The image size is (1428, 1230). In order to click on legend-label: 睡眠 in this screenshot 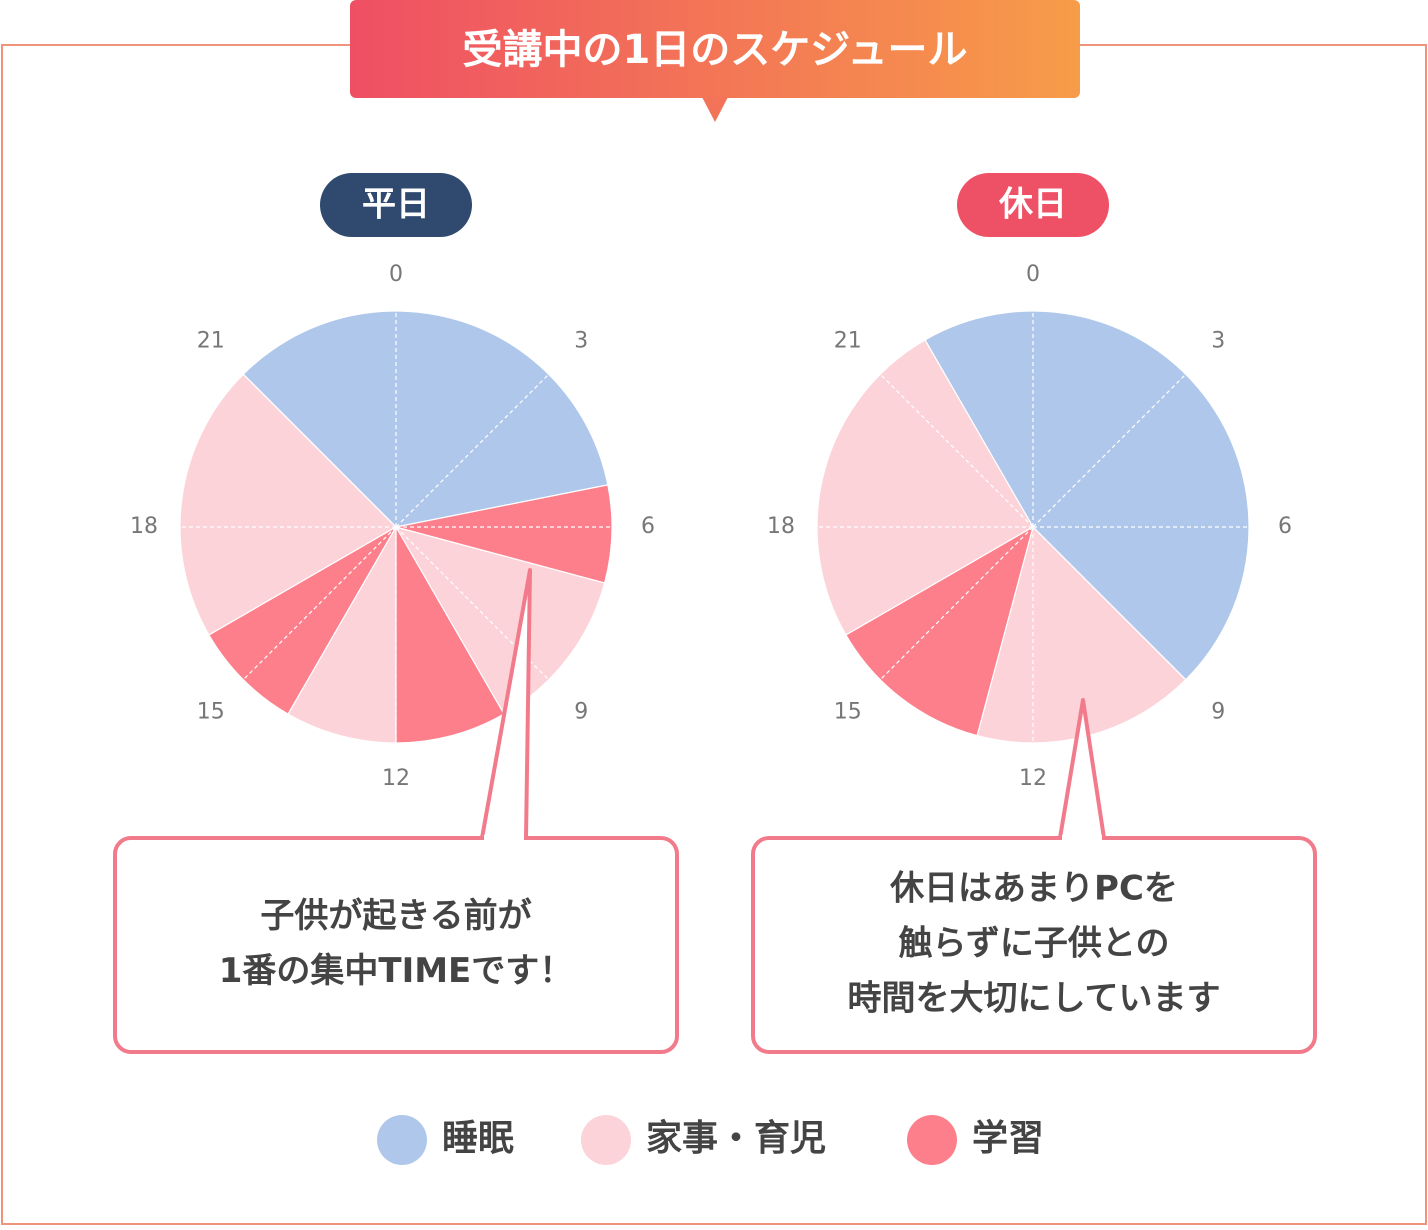, I will do `click(478, 1138)`.